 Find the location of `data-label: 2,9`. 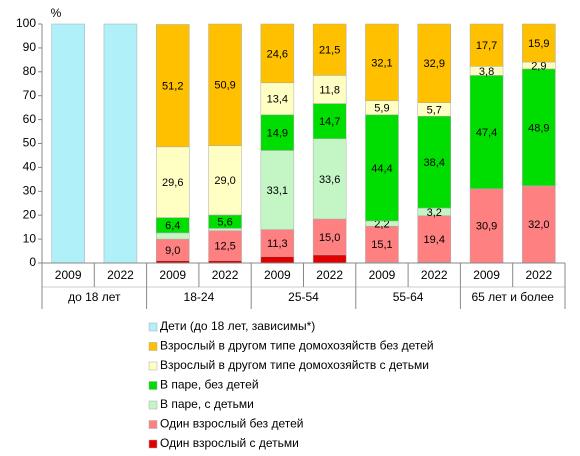

data-label: 2,9 is located at coordinates (538, 66).